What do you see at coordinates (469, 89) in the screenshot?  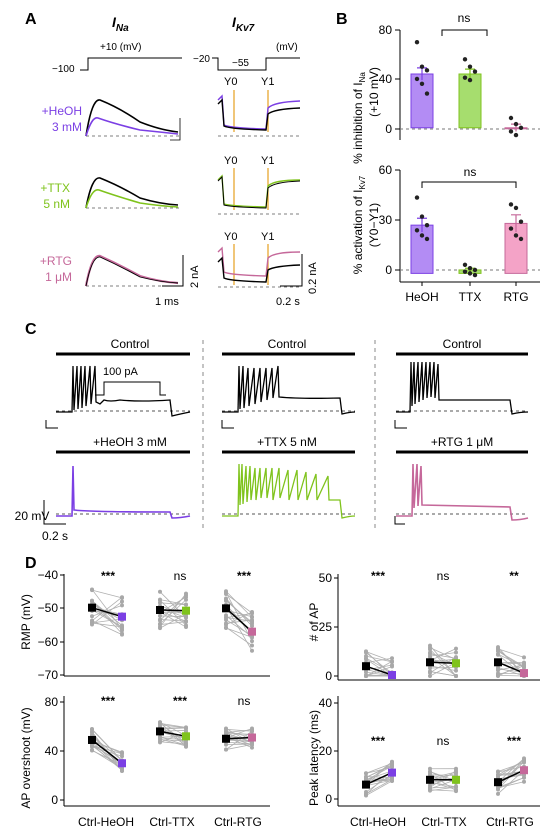 I see `b-top-bars` at bounding box center [469, 89].